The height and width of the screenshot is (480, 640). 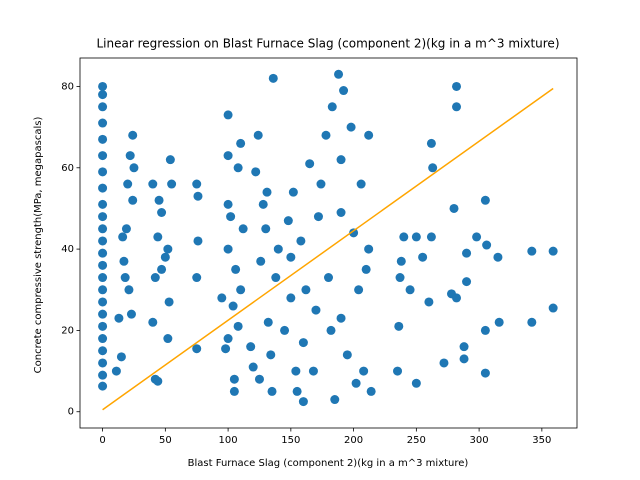 I want to click on x-tick-label: 50, so click(x=165, y=440).